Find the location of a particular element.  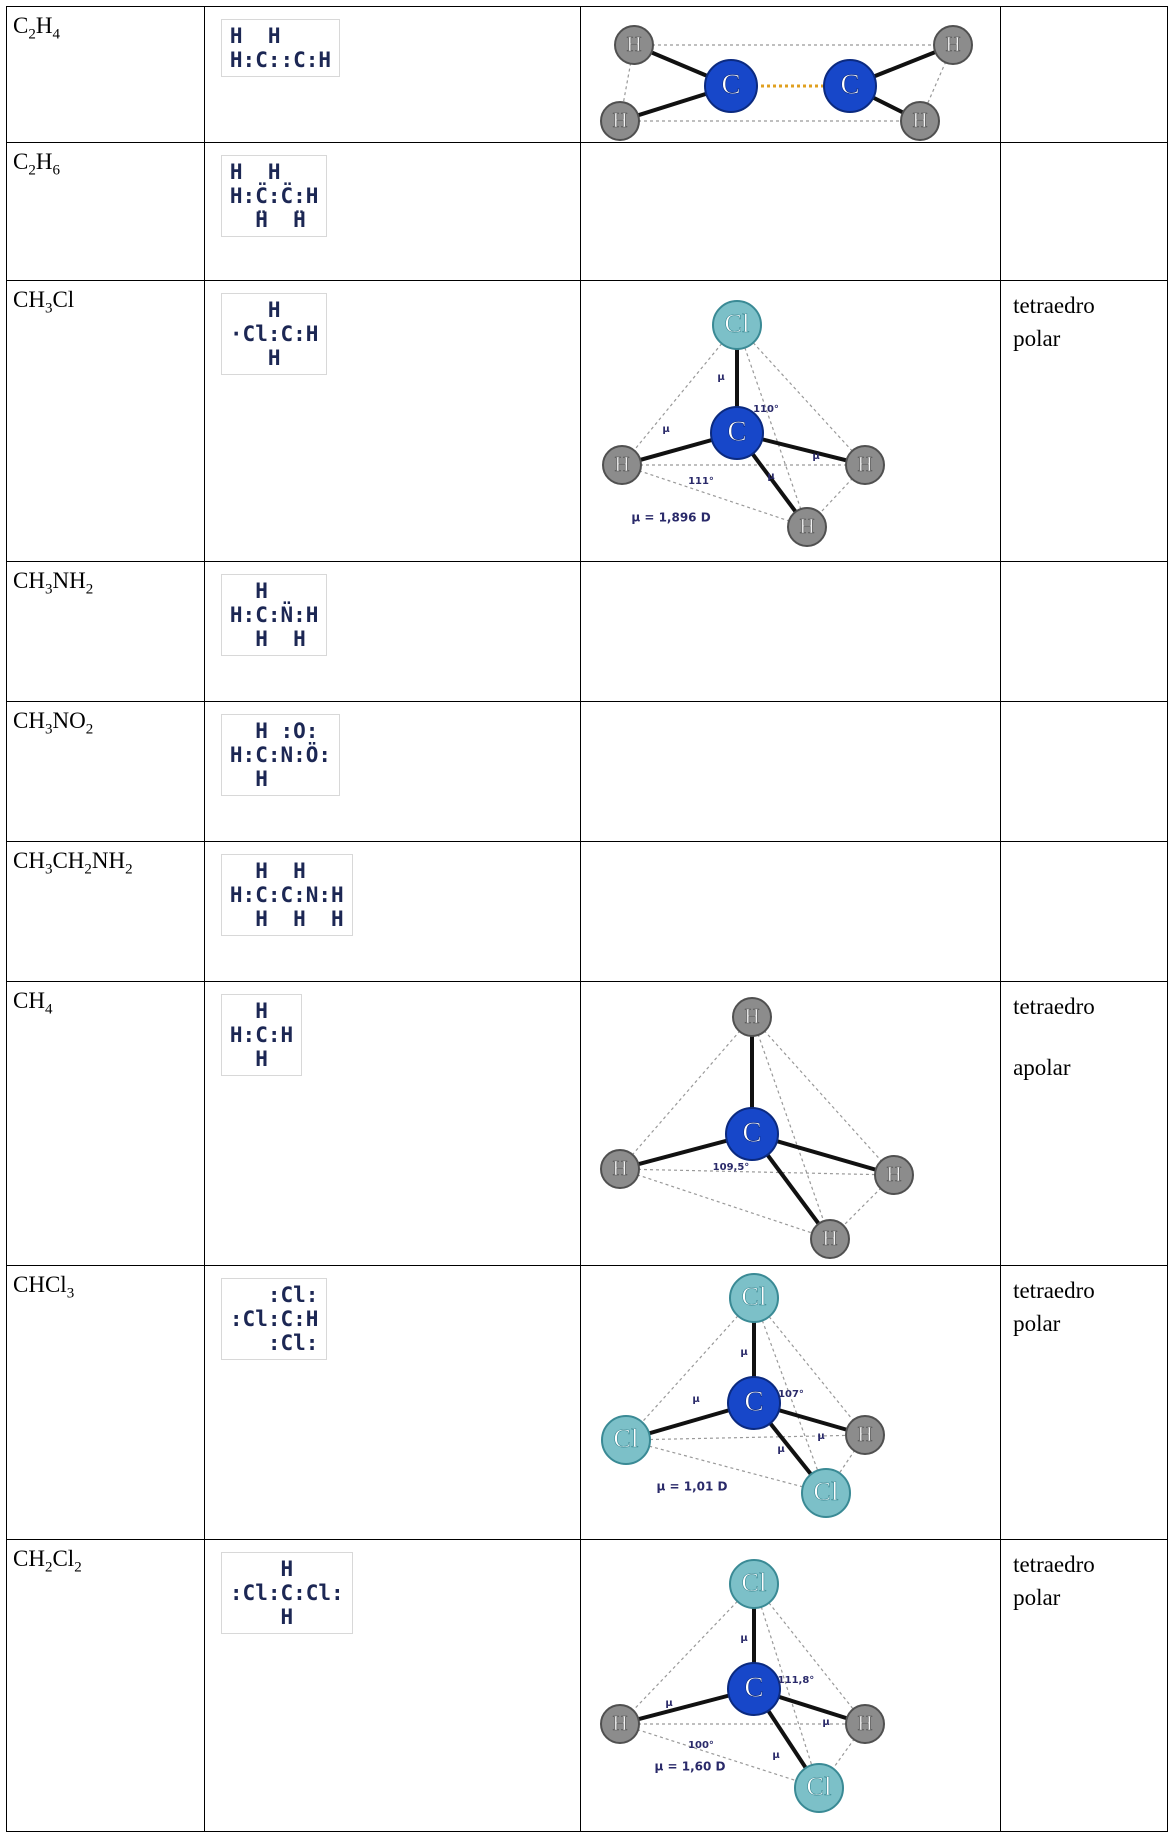

annotation: 110° is located at coordinates (766, 409).